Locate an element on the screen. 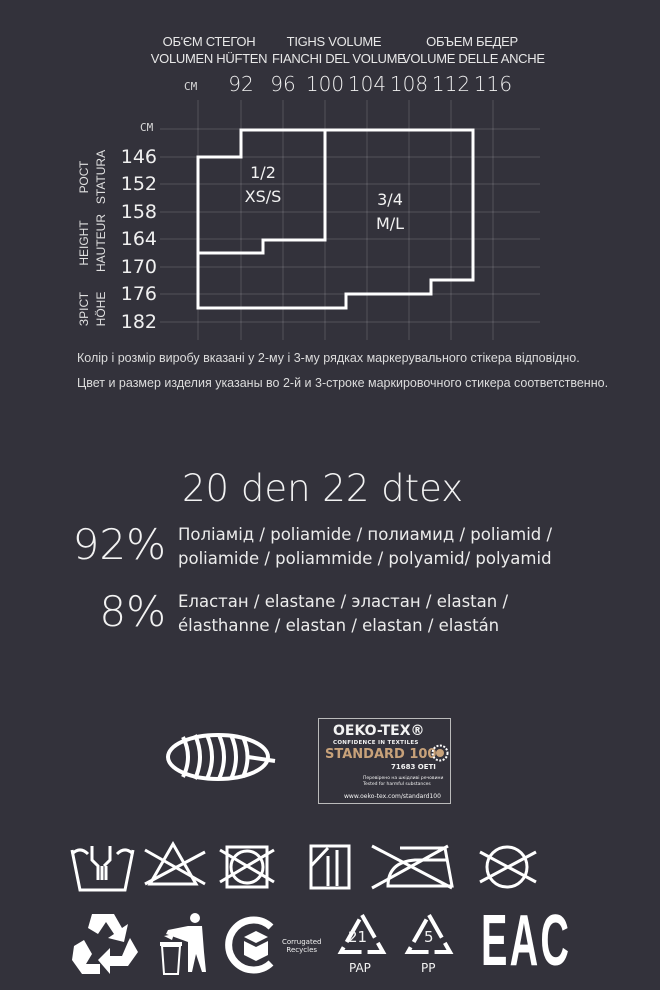  height-tick: 164 is located at coordinates (138, 239).